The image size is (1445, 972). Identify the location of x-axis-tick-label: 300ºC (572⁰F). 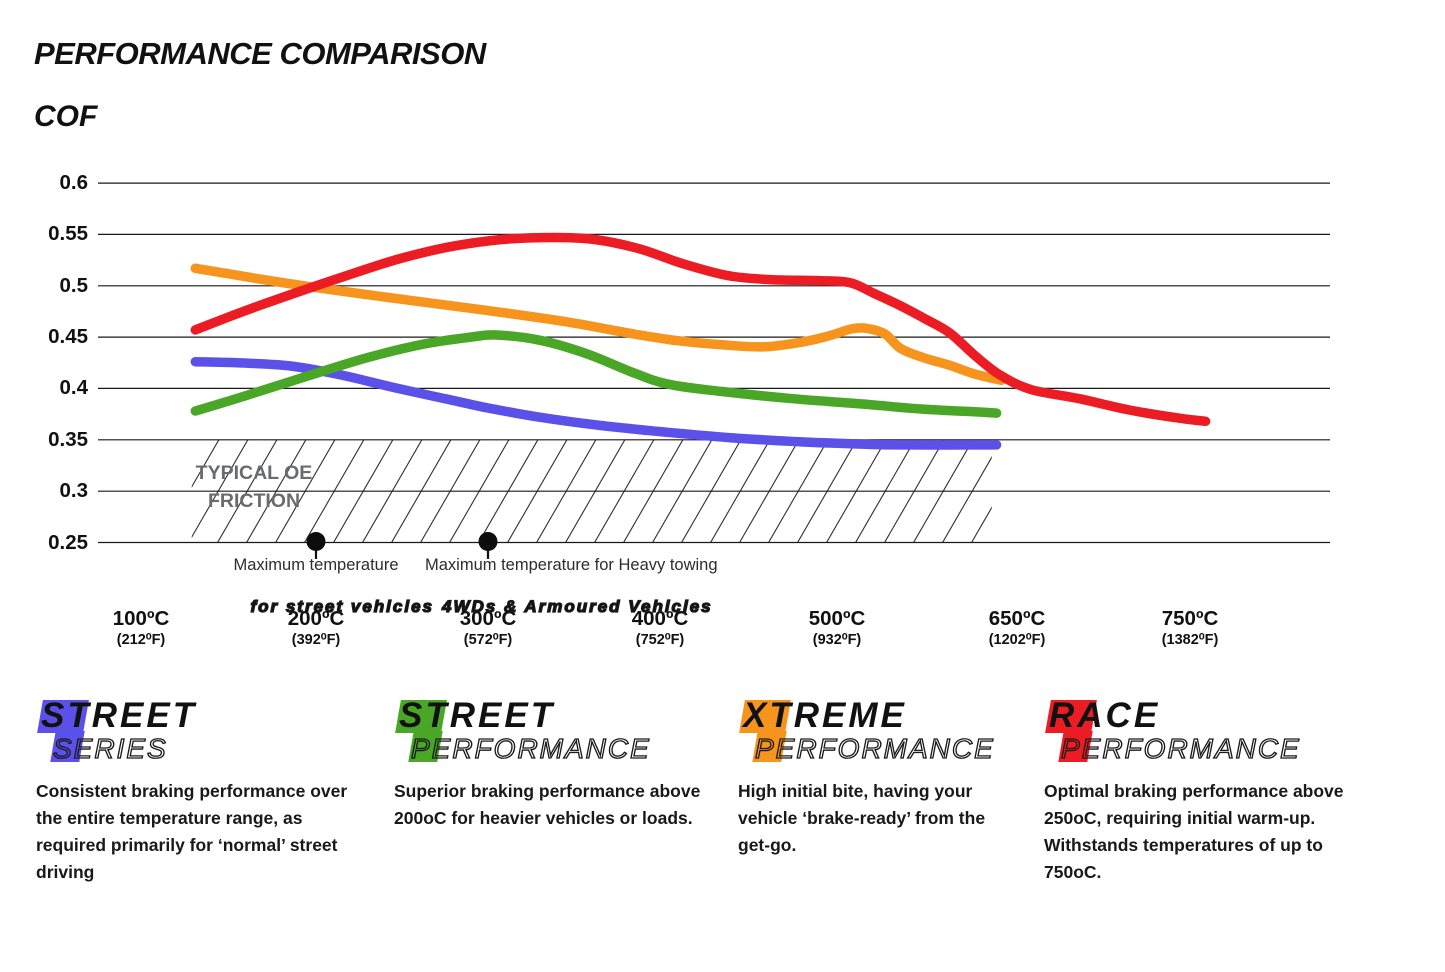
(488, 628).